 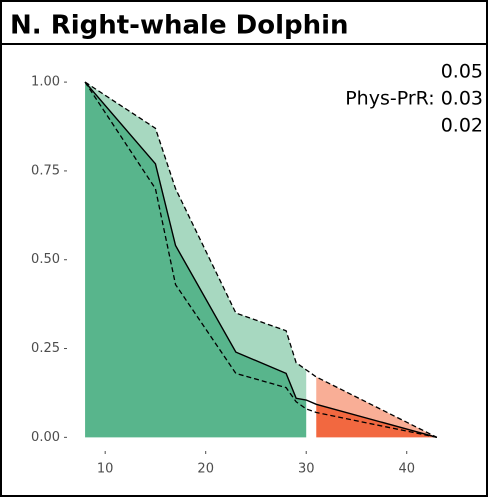 What do you see at coordinates (45, 82) in the screenshot?
I see `y-tick-label: 1.00` at bounding box center [45, 82].